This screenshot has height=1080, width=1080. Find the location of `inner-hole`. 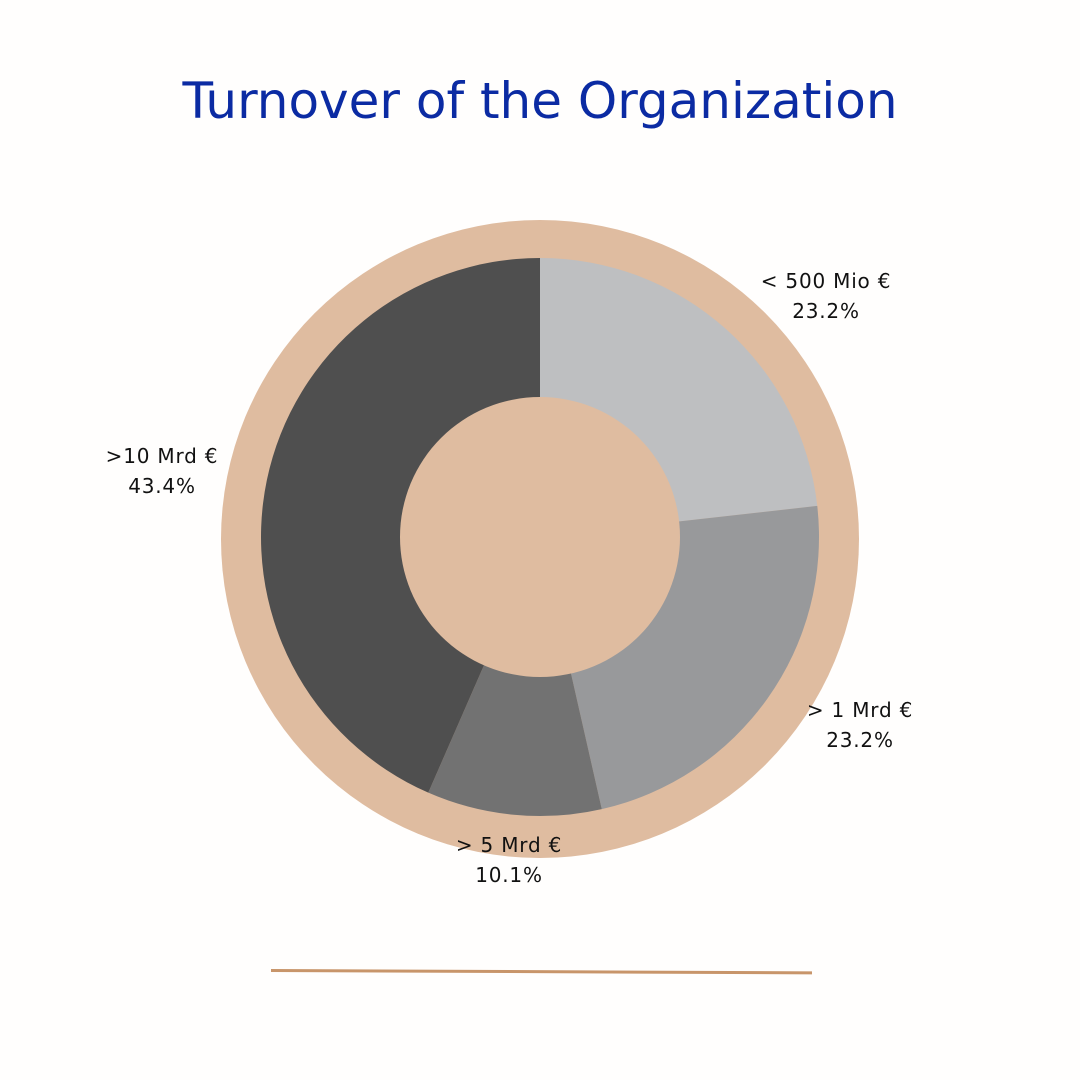

inner-hole is located at coordinates (540, 537).